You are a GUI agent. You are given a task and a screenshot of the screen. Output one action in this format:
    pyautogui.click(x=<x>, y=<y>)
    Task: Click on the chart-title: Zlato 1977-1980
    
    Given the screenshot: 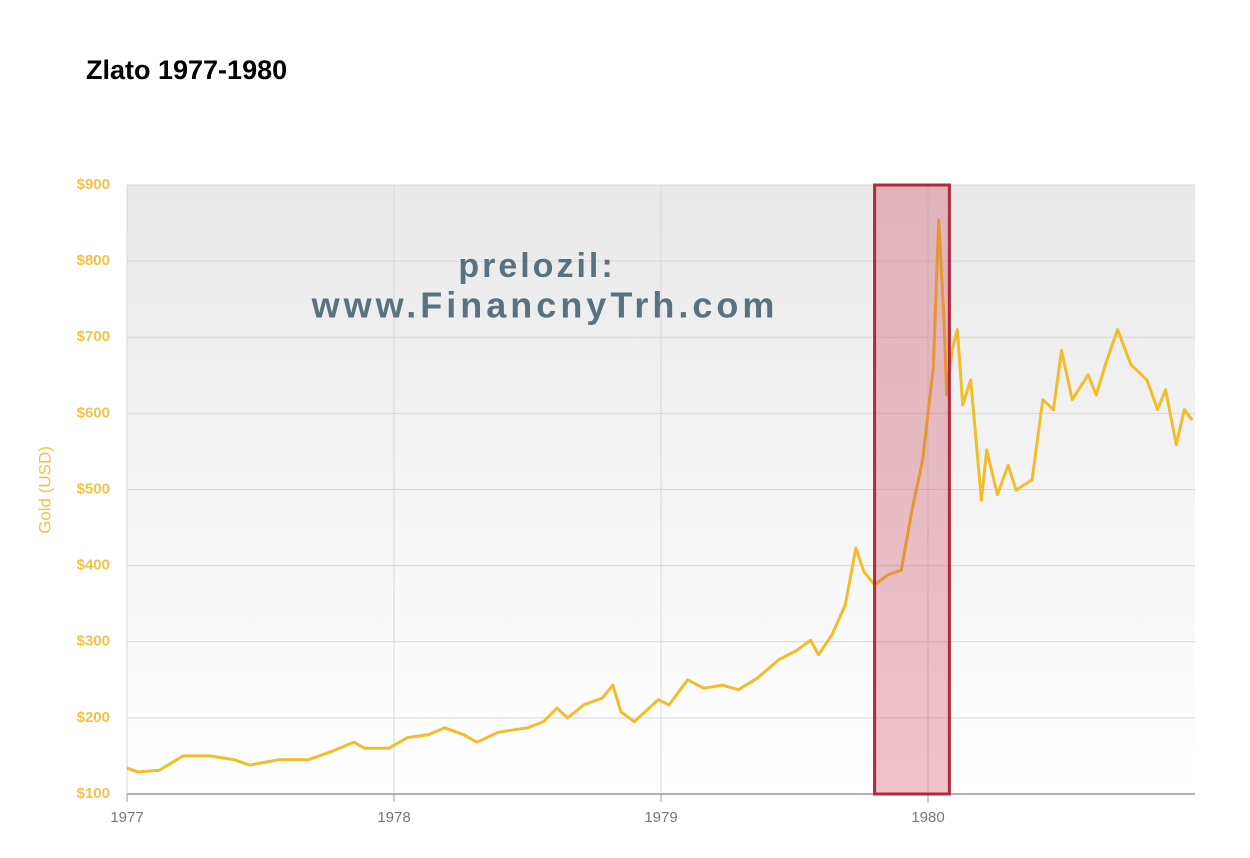 What is the action you would take?
    pyautogui.click(x=186, y=70)
    